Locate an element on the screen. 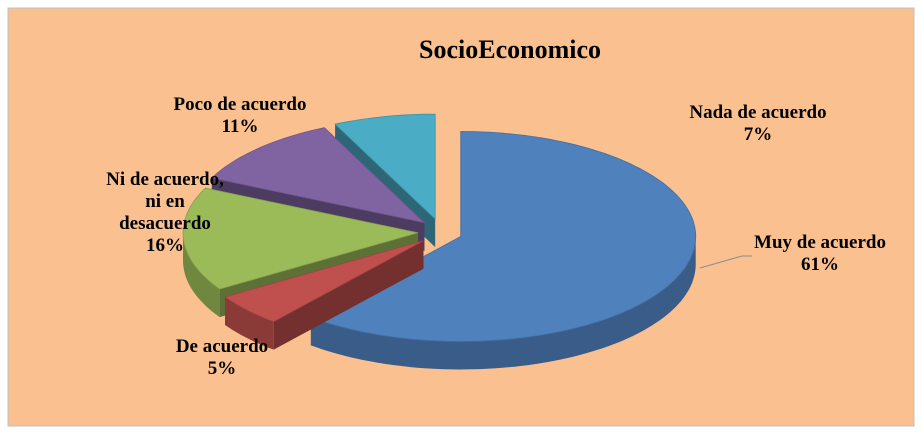  data-label: Nada de acuerdo 7% is located at coordinates (757, 123).